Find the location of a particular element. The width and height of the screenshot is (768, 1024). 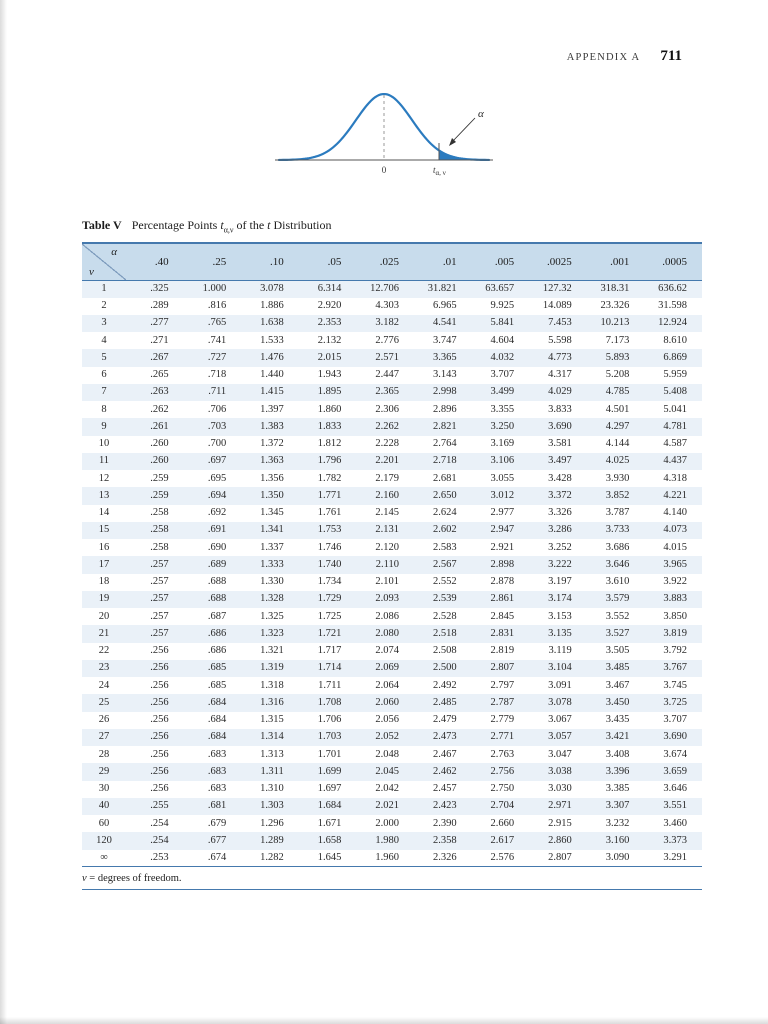

t-value-cell: 4.317 is located at coordinates (560, 375).